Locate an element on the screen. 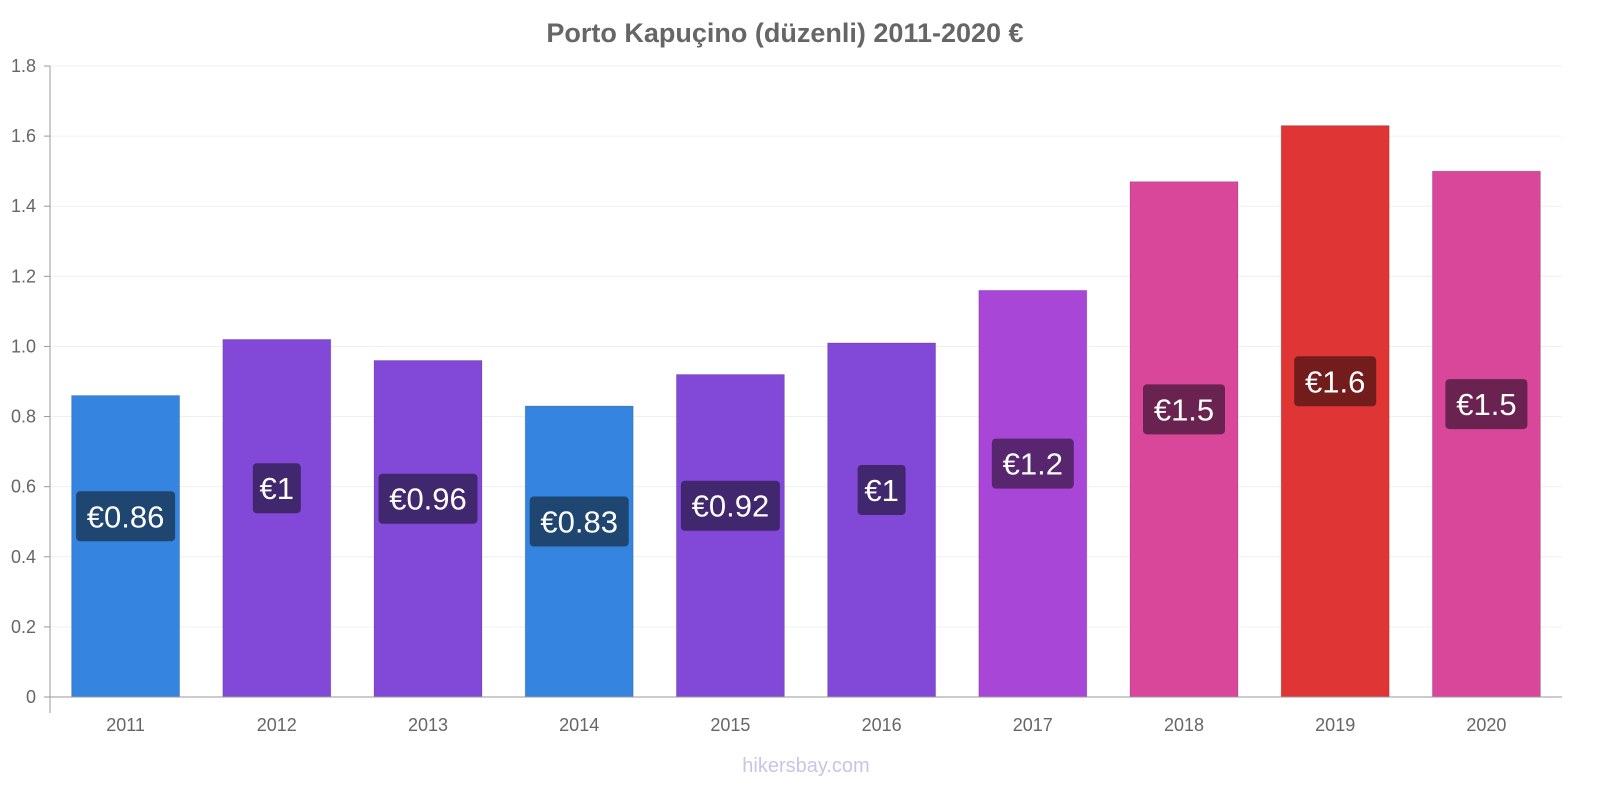 This screenshot has height=800, width=1600. x-tick-label: 2020 is located at coordinates (1486, 725).